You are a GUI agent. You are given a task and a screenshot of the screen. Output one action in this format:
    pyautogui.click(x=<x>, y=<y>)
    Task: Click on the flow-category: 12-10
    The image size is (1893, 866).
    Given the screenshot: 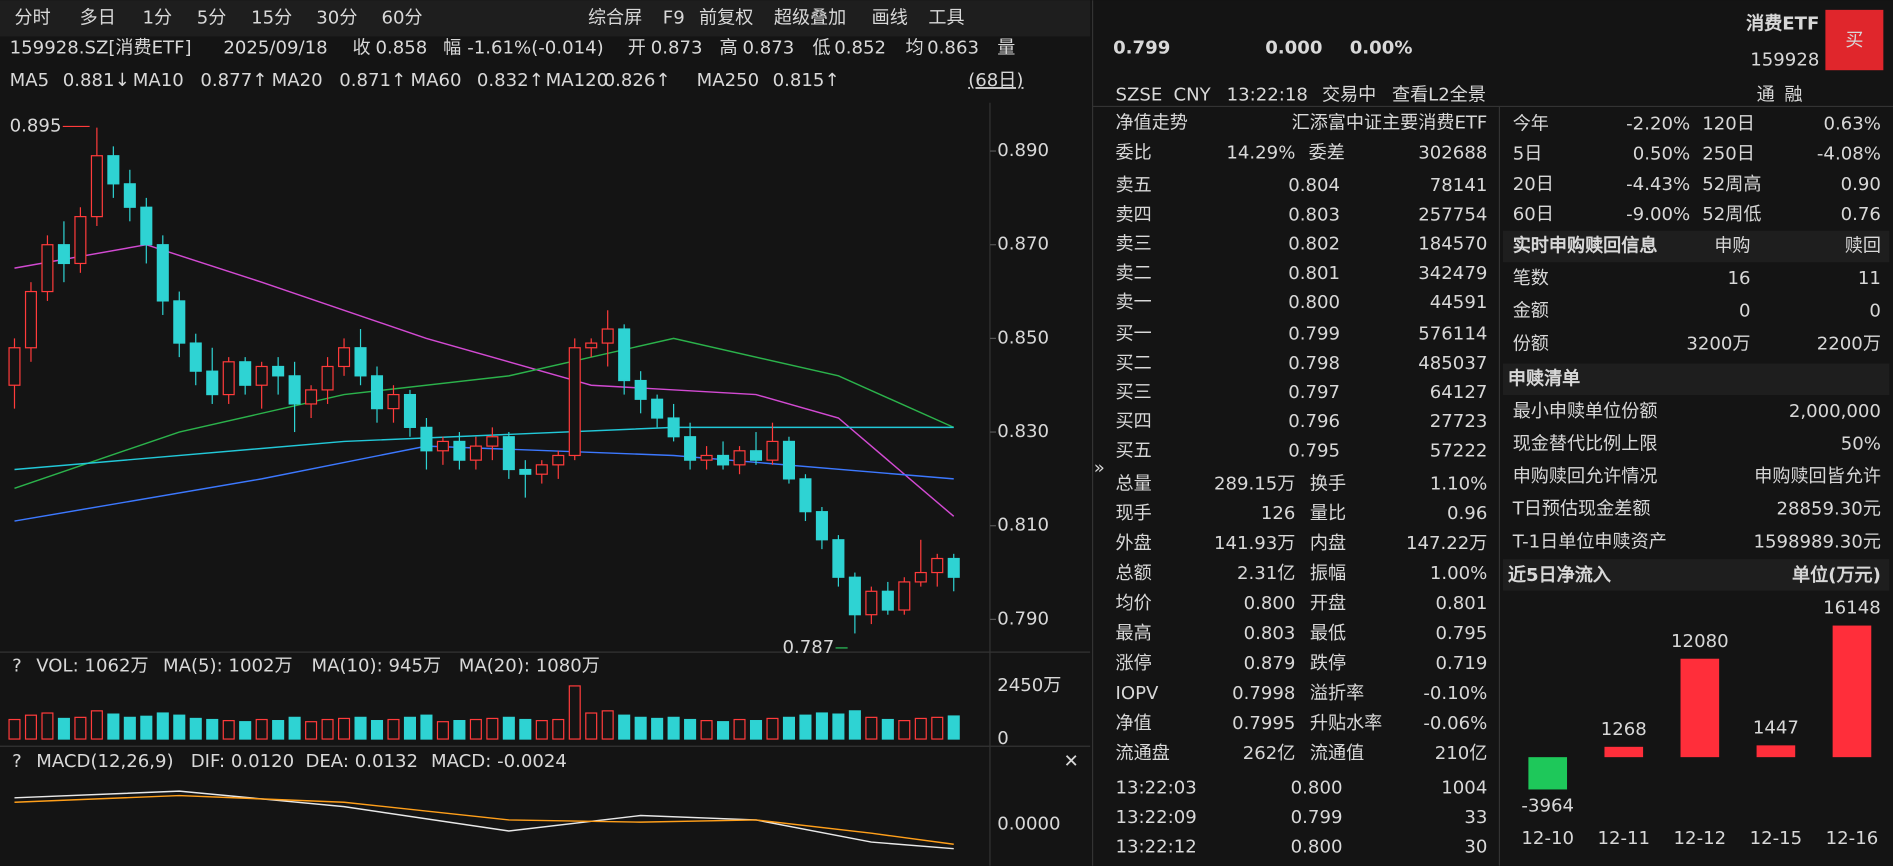 What is the action you would take?
    pyautogui.click(x=1547, y=838)
    